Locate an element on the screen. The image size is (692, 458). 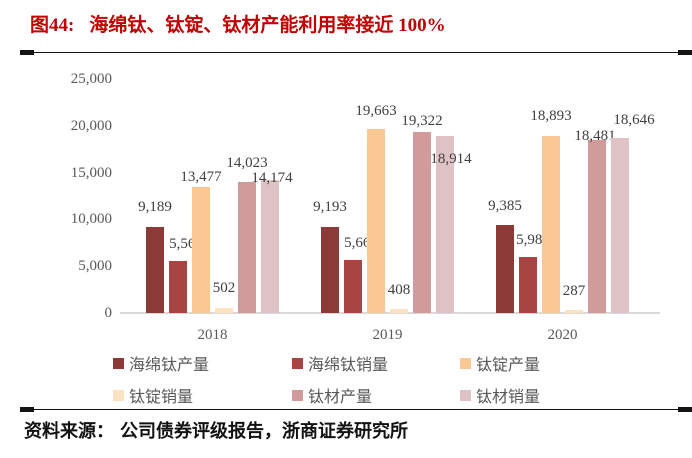
bar-value-label: 18,893 is located at coordinates (551, 116).